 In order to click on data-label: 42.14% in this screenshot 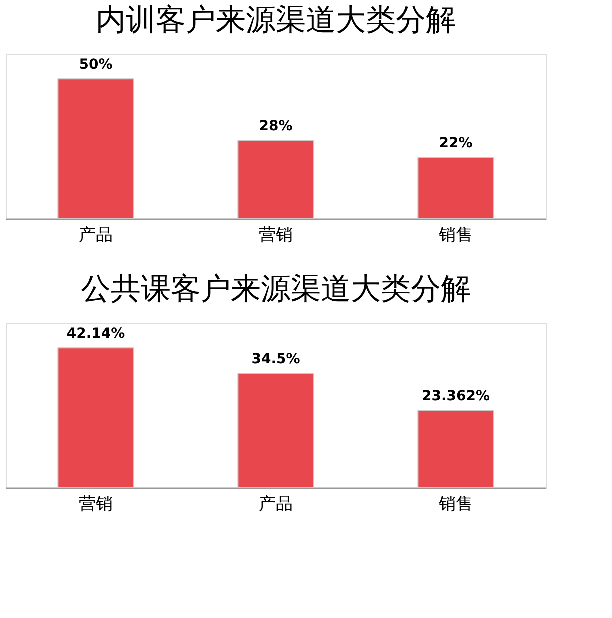, I will do `click(96, 334)`.